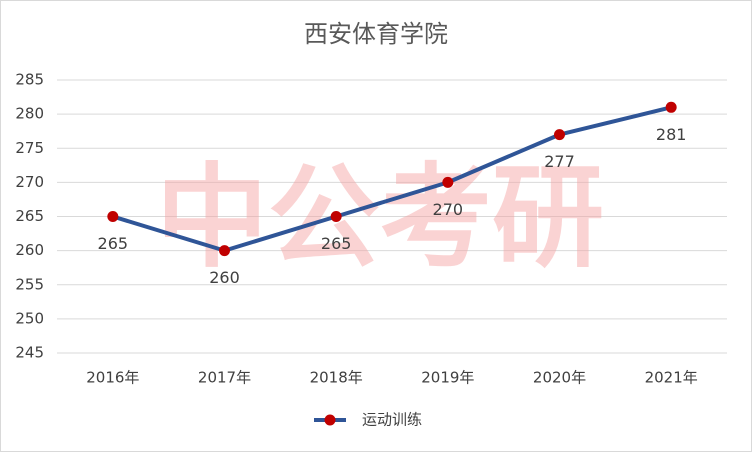  What do you see at coordinates (29, 318) in the screenshot?
I see `y-tick-label: 250` at bounding box center [29, 318].